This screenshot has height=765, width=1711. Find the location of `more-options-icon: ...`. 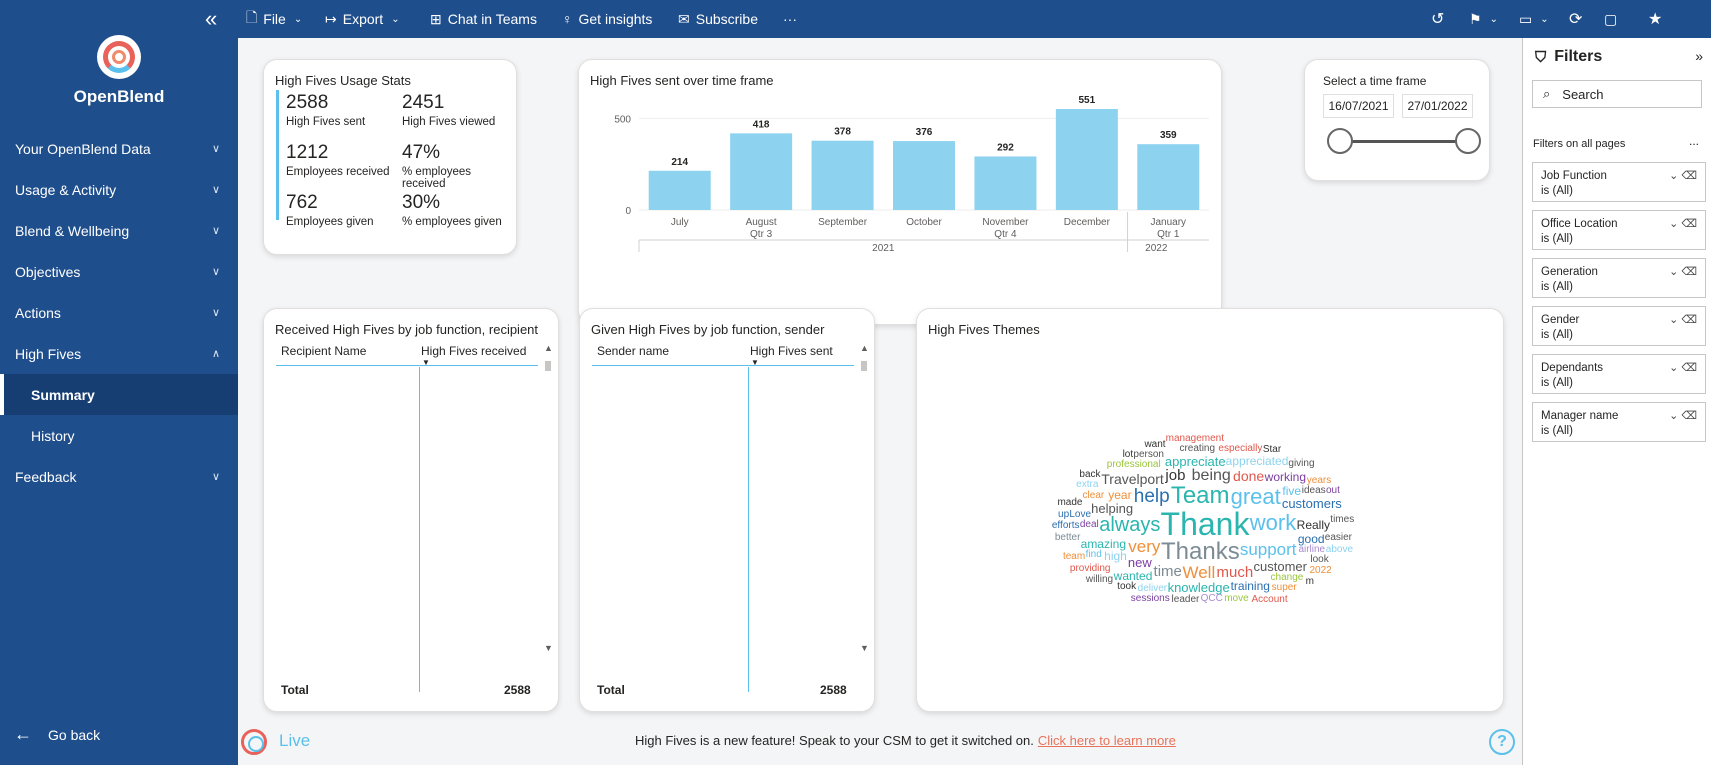

more-options-icon: ... is located at coordinates (1693, 141).